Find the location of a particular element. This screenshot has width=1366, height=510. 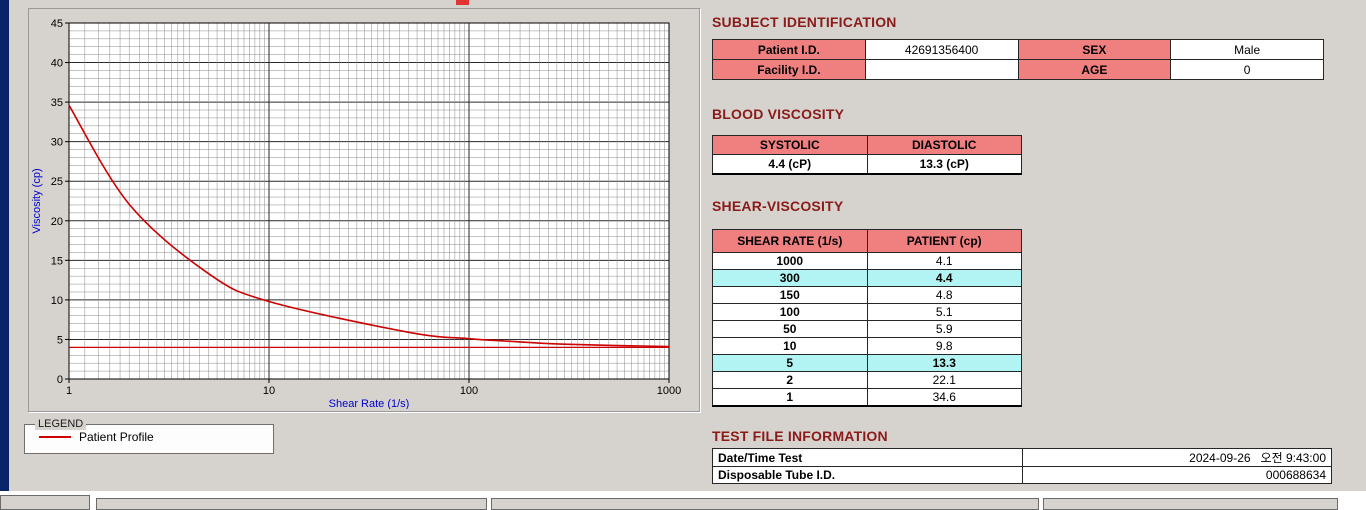

blood-viscosity-table: SYSTOLIC DIASTOLIC 4.4 (cP) 13.3 (cP) is located at coordinates (867, 155).